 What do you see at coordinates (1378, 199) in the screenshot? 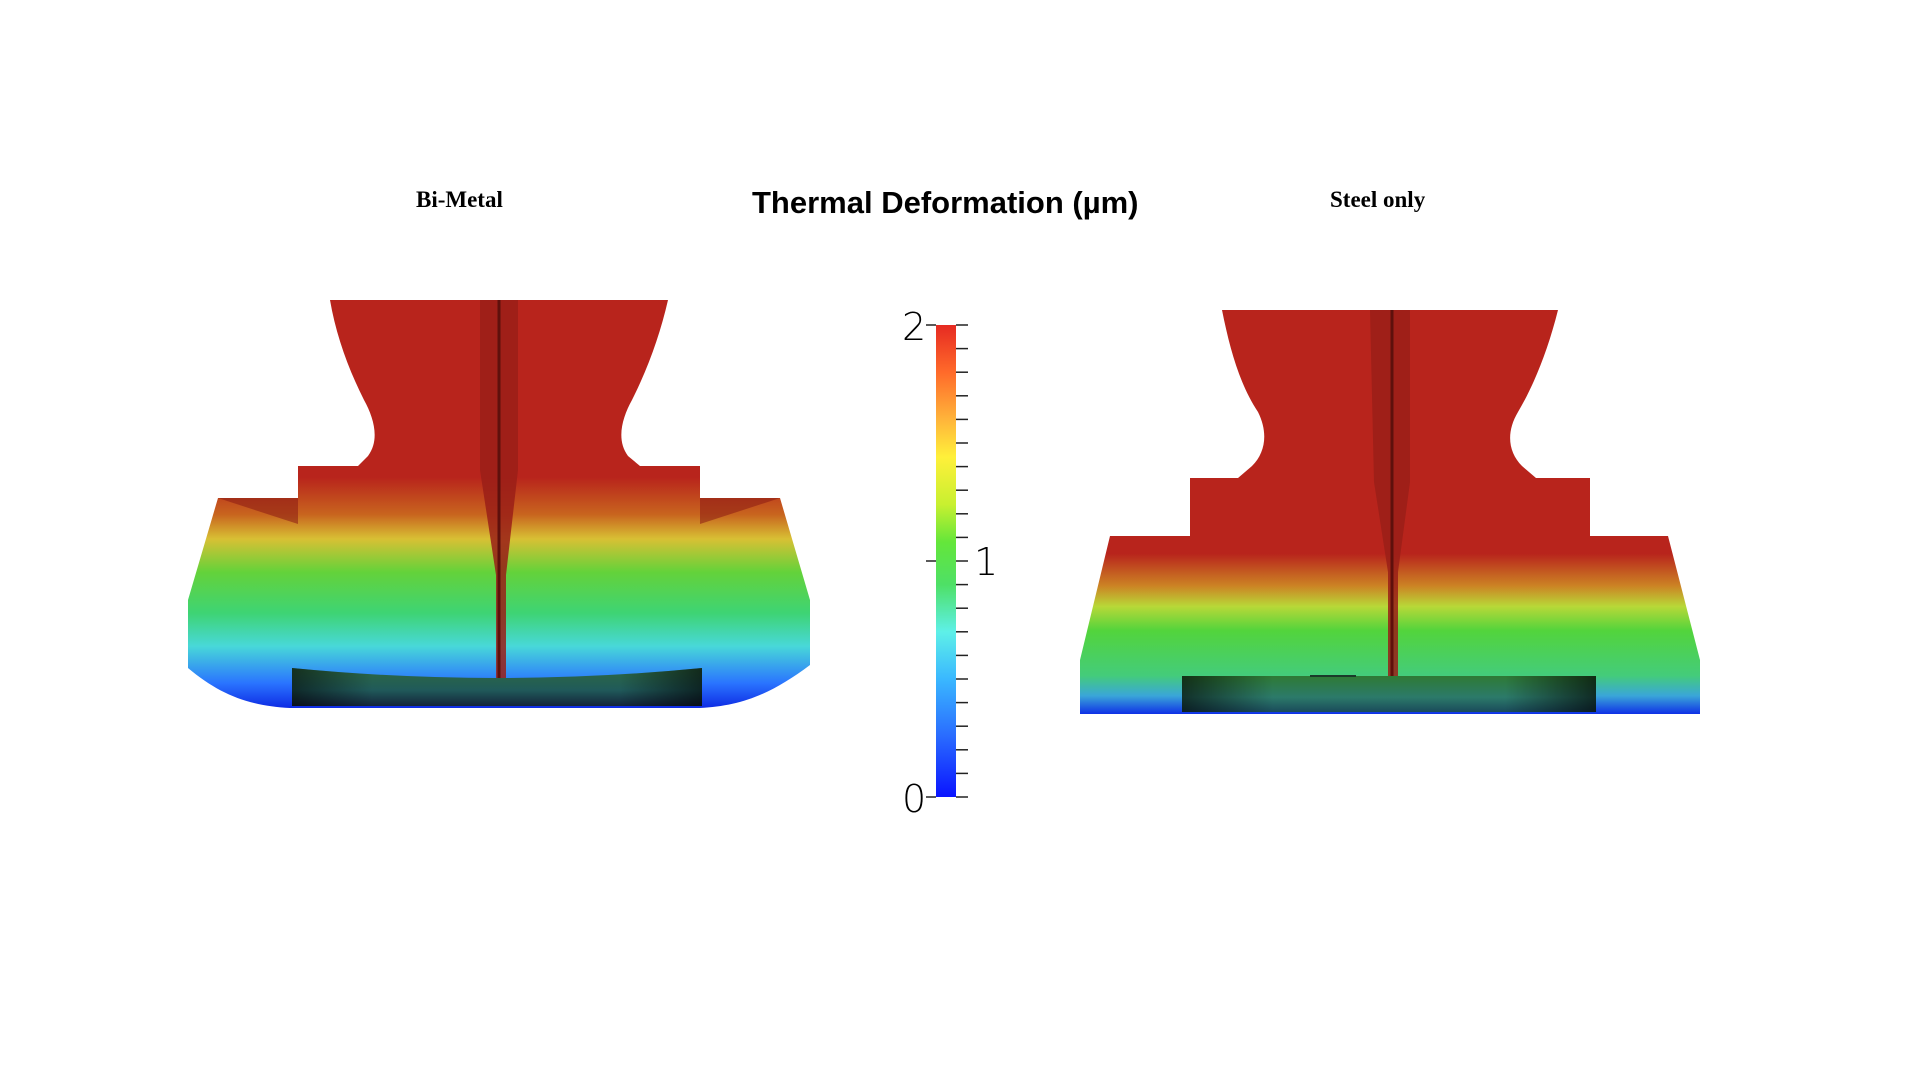
I see `steel-only-label: Steel only` at bounding box center [1378, 199].